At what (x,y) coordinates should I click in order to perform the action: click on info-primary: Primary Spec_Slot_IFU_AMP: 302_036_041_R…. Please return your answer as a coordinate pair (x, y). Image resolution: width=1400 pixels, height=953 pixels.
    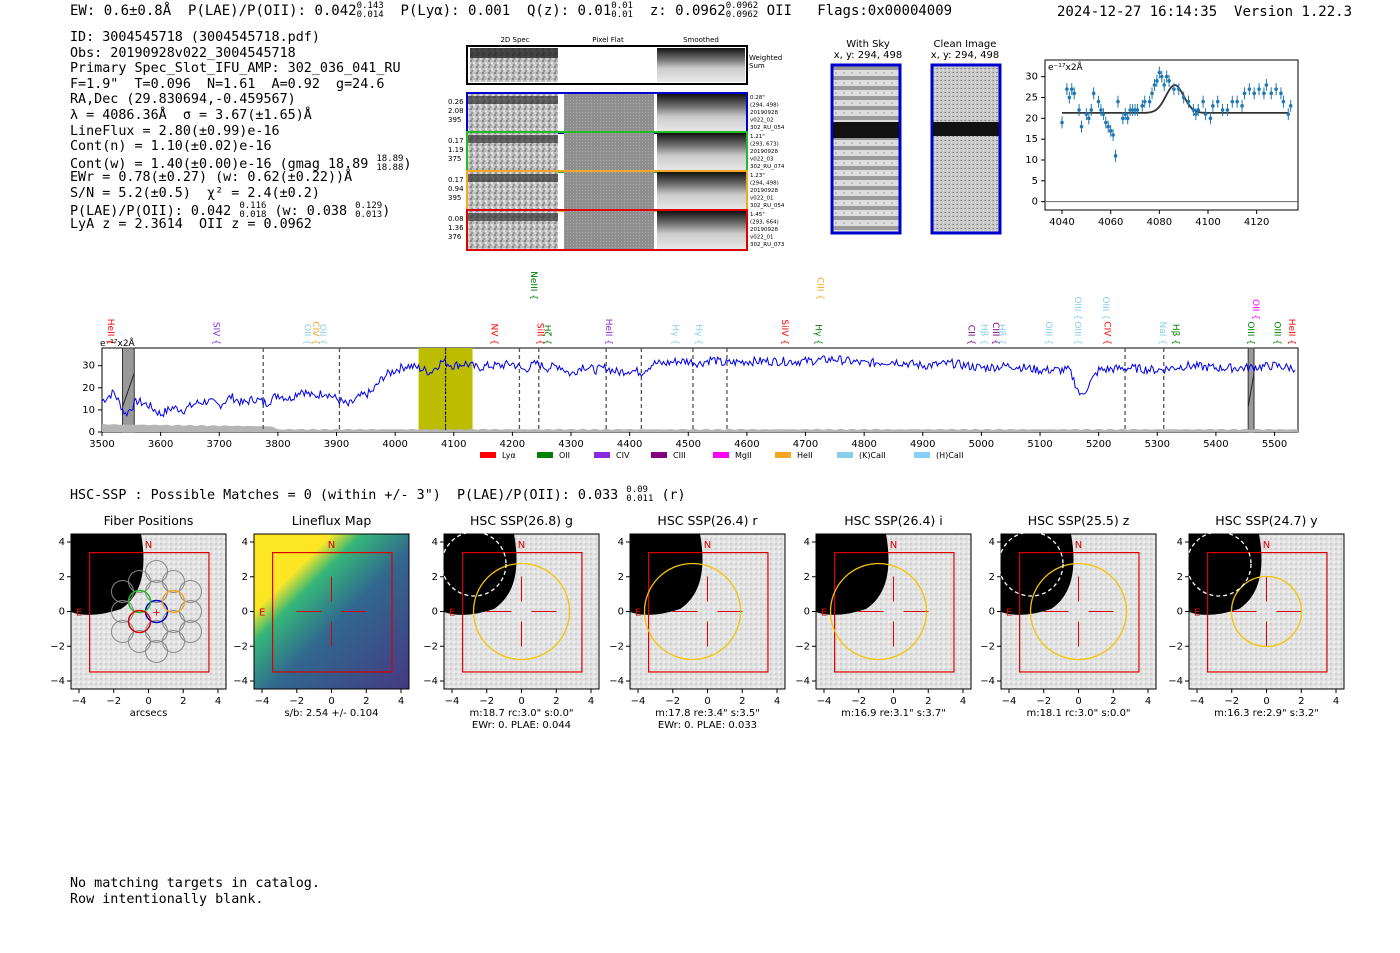
    Looking at the image, I should click on (235, 69).